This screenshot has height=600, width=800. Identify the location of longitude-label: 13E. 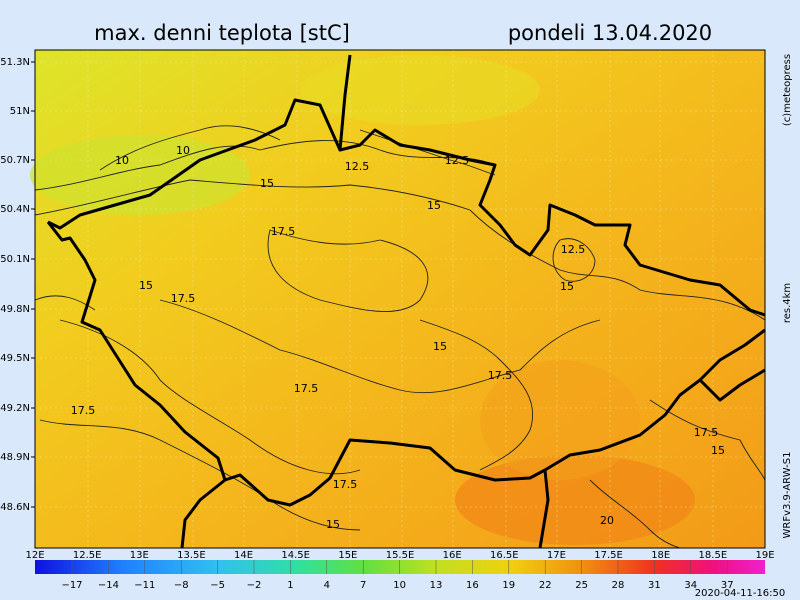
(139, 555).